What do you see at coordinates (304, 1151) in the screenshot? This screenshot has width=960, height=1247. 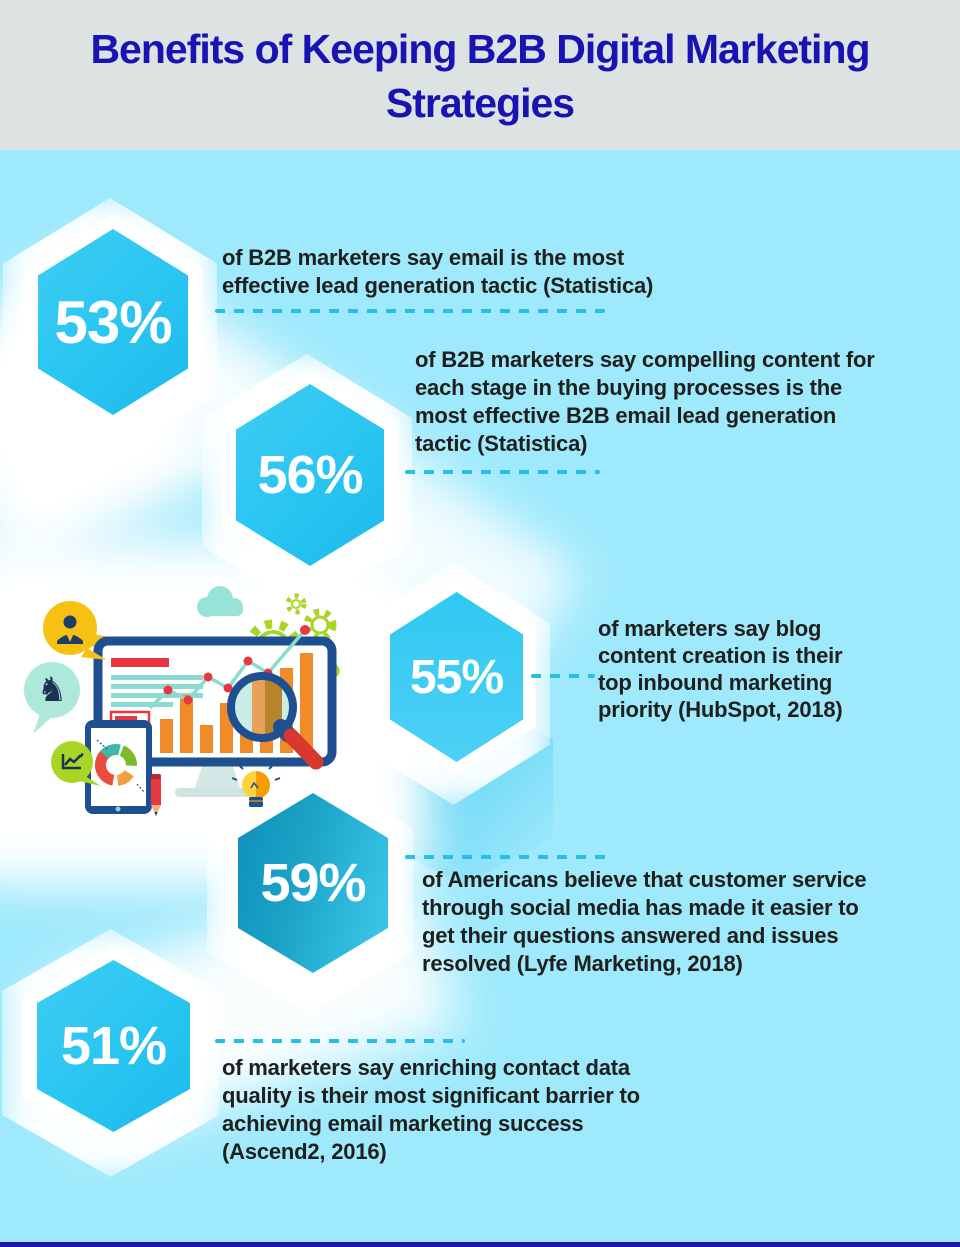 I see `text-line: (Ascend2, 2016)` at bounding box center [304, 1151].